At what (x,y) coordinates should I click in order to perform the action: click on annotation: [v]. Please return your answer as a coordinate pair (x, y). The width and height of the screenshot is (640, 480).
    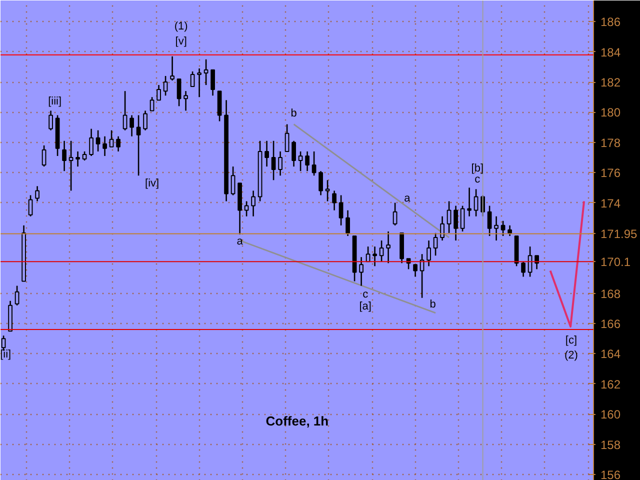
    Looking at the image, I should click on (181, 42).